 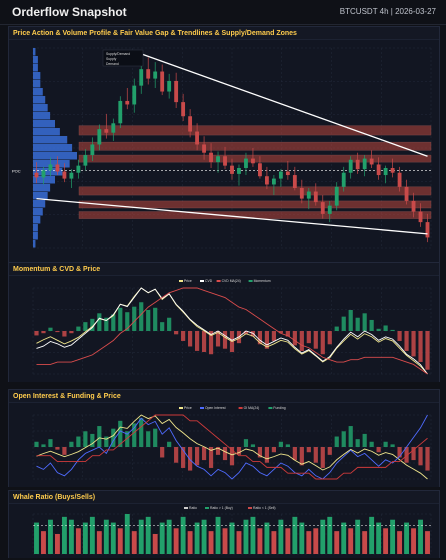 What do you see at coordinates (221, 508) in the screenshot?
I see `legend-entry: Ratio > 1 (Buy)` at bounding box center [221, 508].